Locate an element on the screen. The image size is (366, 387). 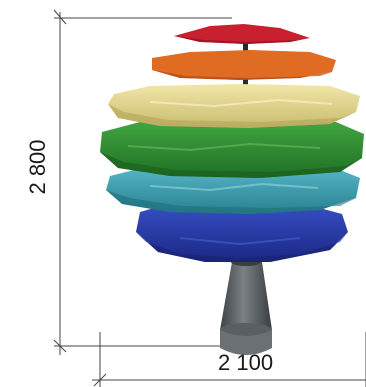
trunk is located at coordinates (246, 306).